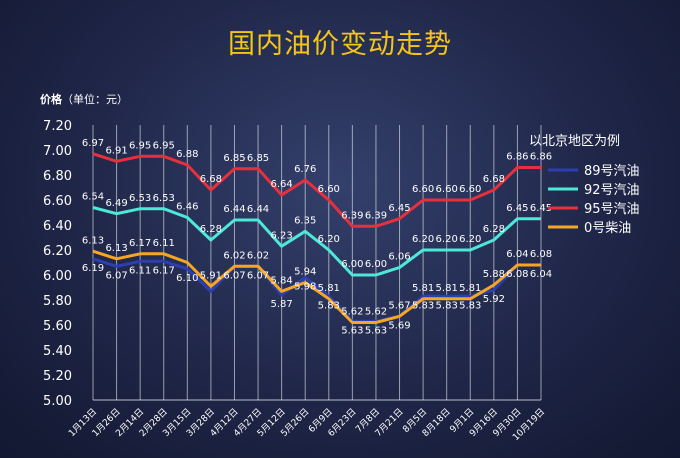 The width and height of the screenshot is (680, 458). Describe the element at coordinates (399, 257) in the screenshot. I see `data-label: 6.06` at that location.